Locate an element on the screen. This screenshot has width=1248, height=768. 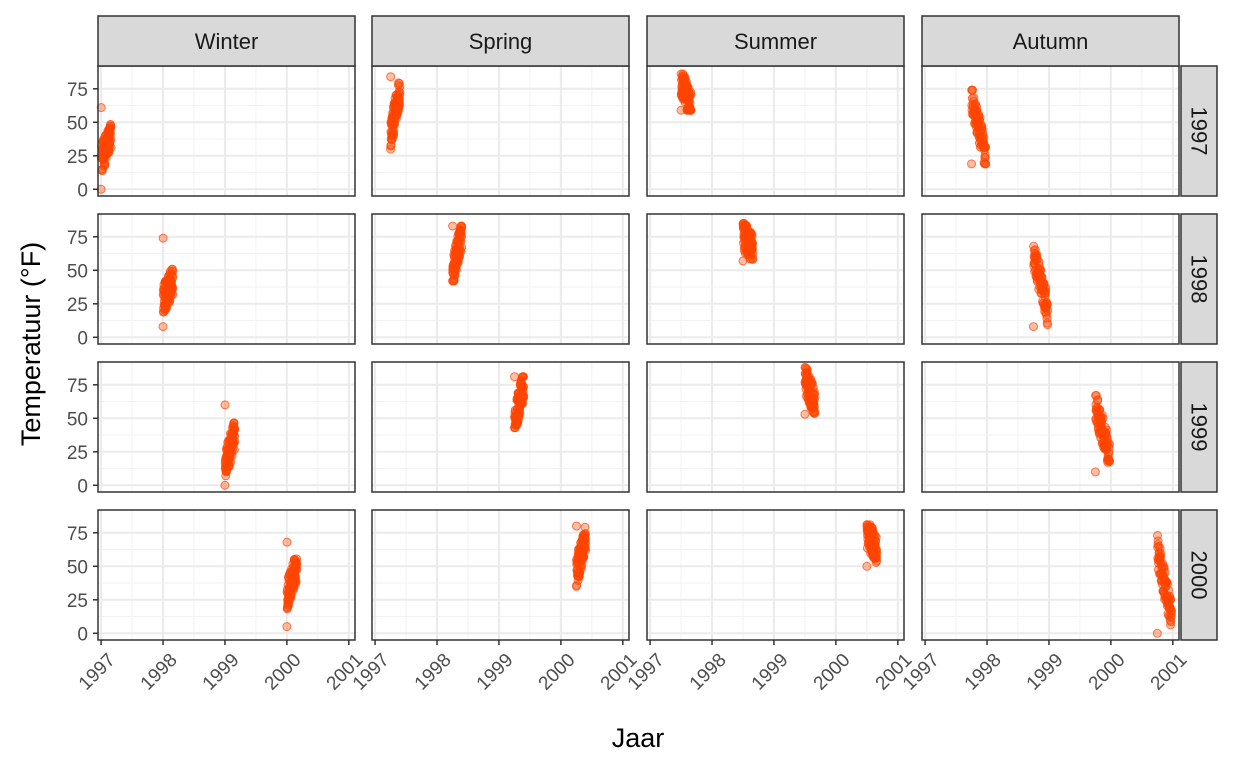
strip-label-1997: 1997 is located at coordinates (1199, 131).